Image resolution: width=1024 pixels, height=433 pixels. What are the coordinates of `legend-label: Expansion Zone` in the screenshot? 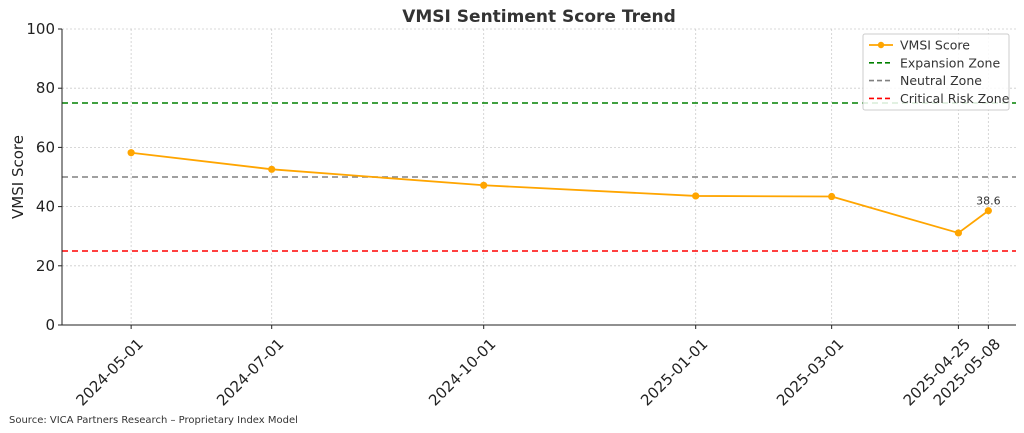 It's located at (950, 62).